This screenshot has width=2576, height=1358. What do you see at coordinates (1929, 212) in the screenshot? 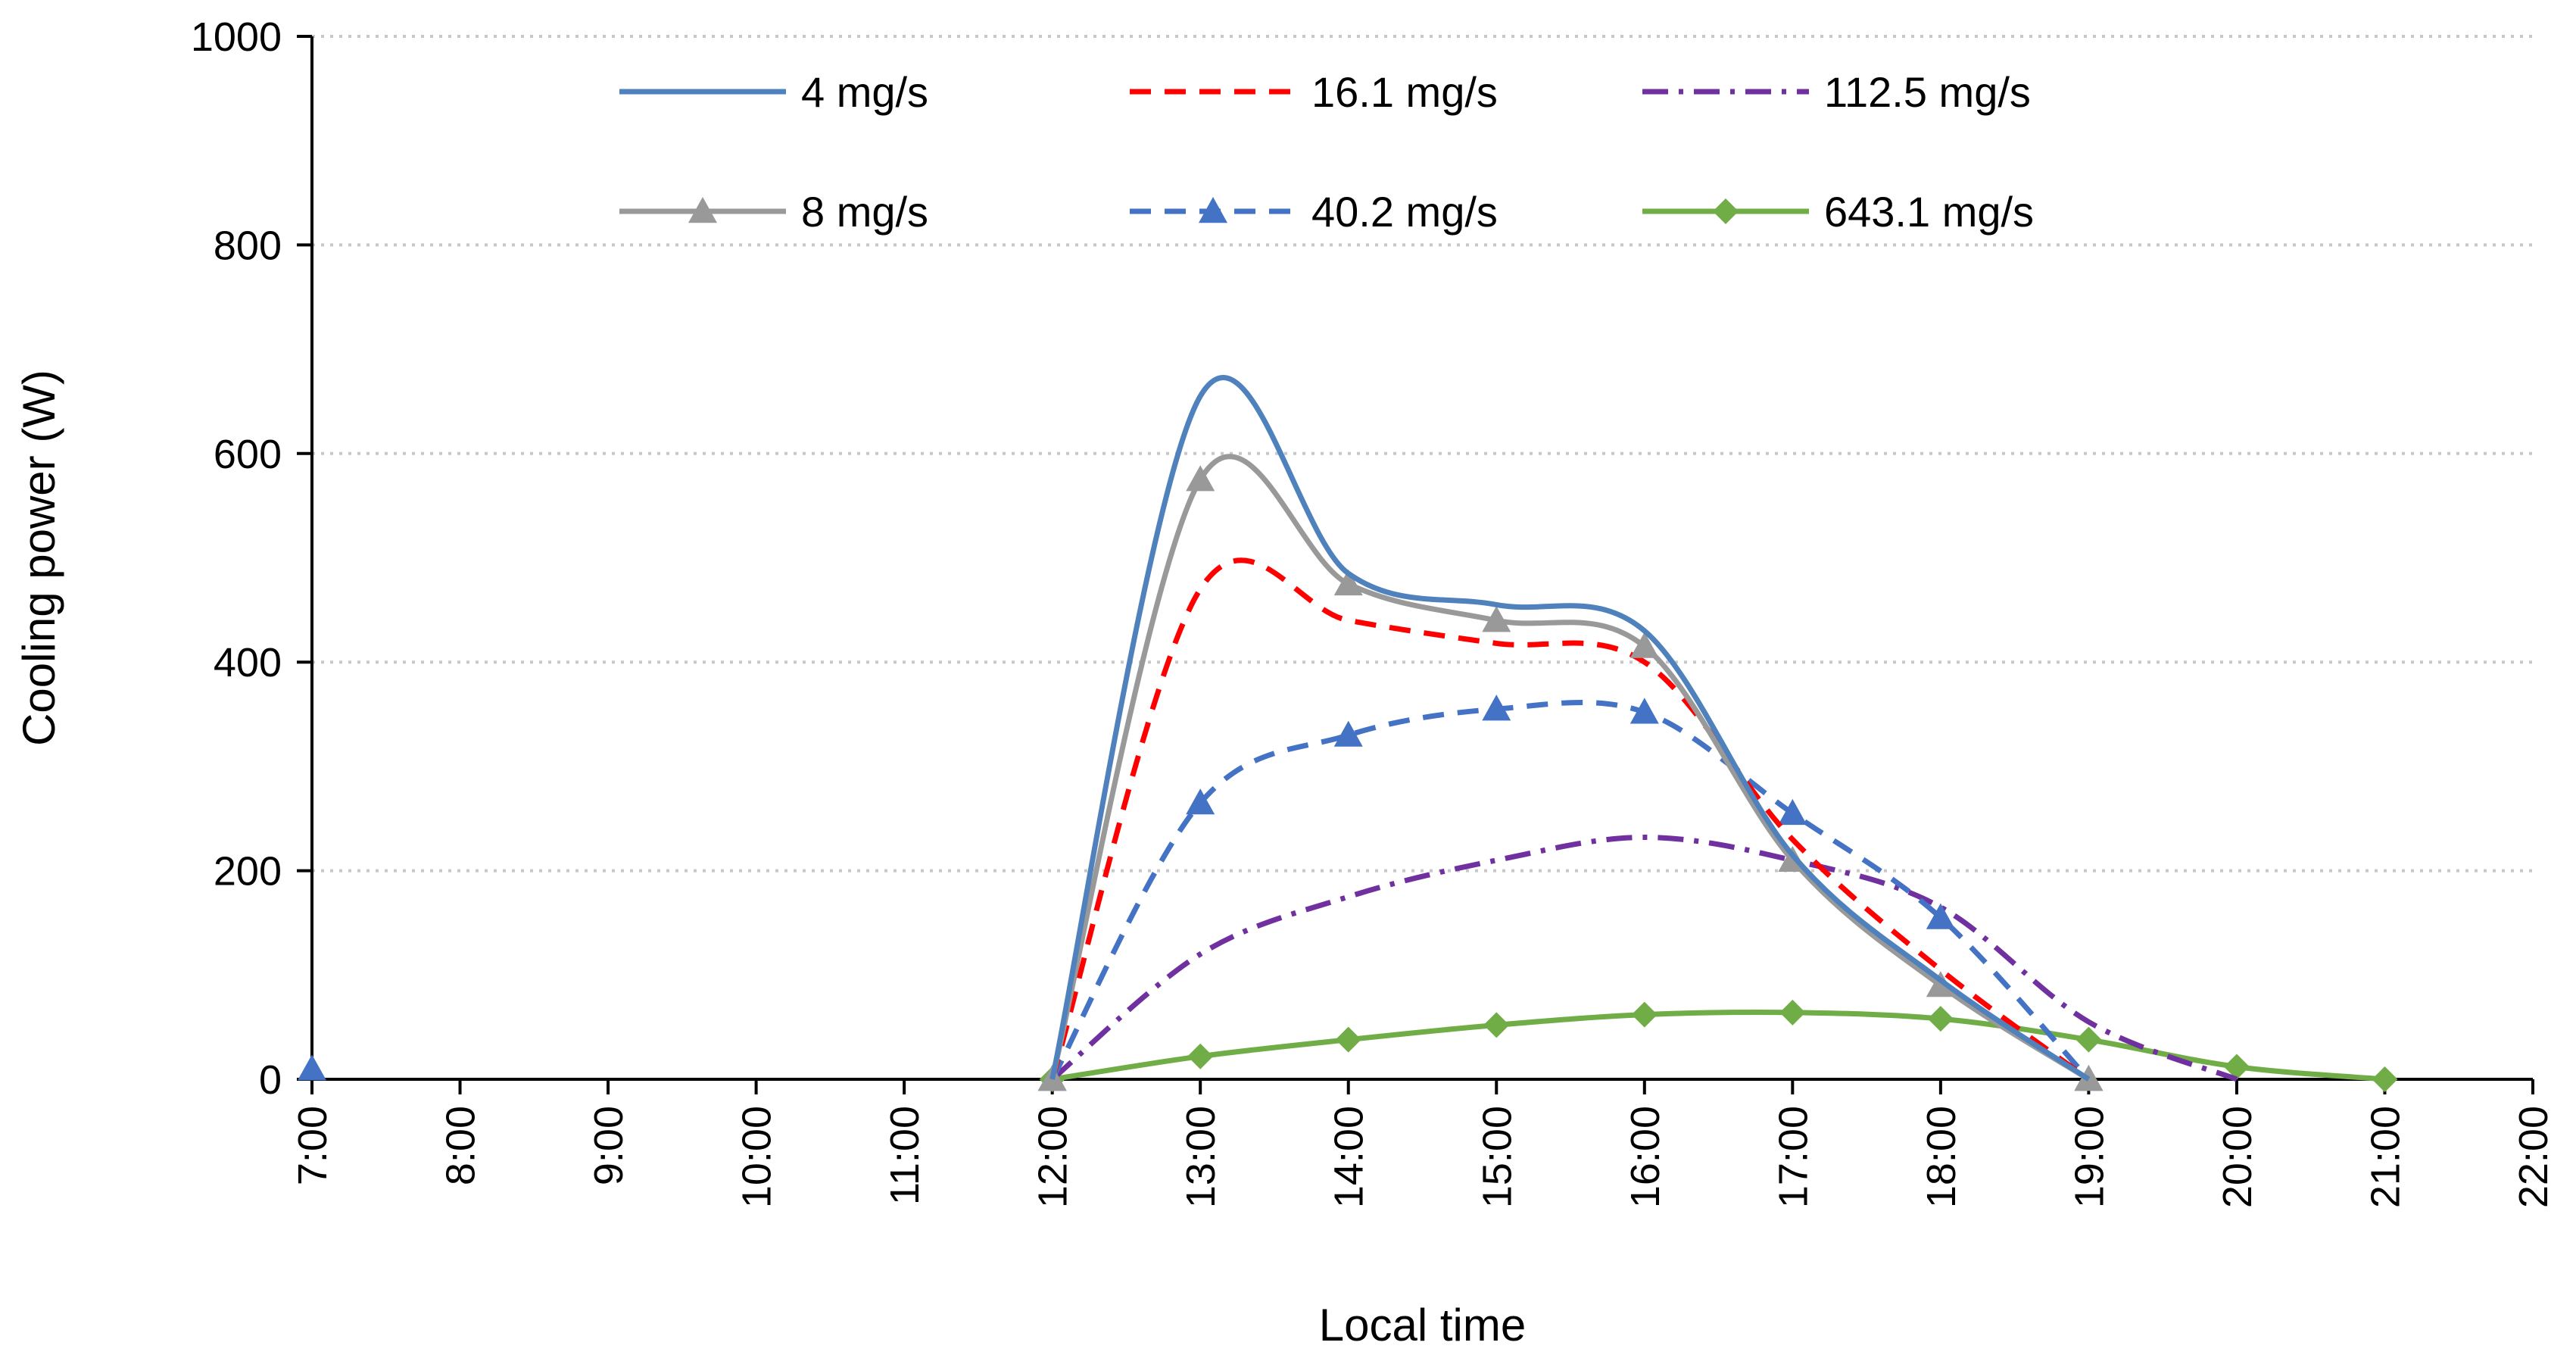
I see `legend-label: 643.1 mg/s` at bounding box center [1929, 212].